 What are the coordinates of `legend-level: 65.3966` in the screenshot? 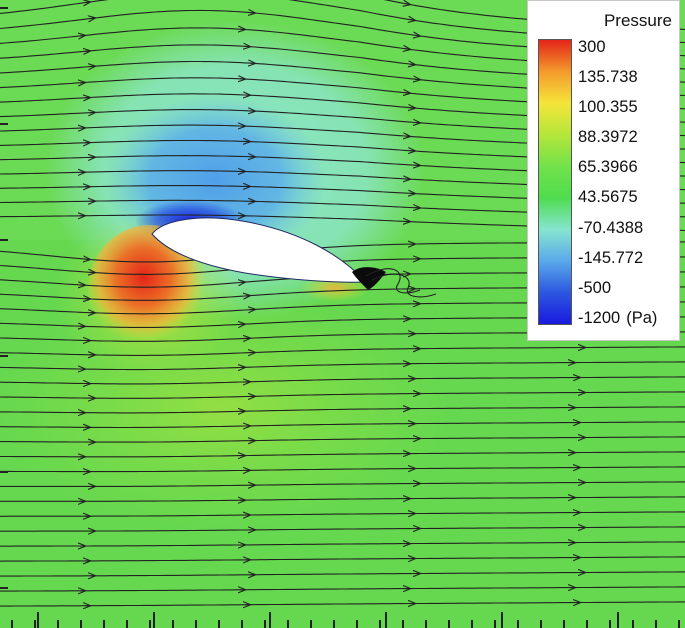 It's located at (628, 172).